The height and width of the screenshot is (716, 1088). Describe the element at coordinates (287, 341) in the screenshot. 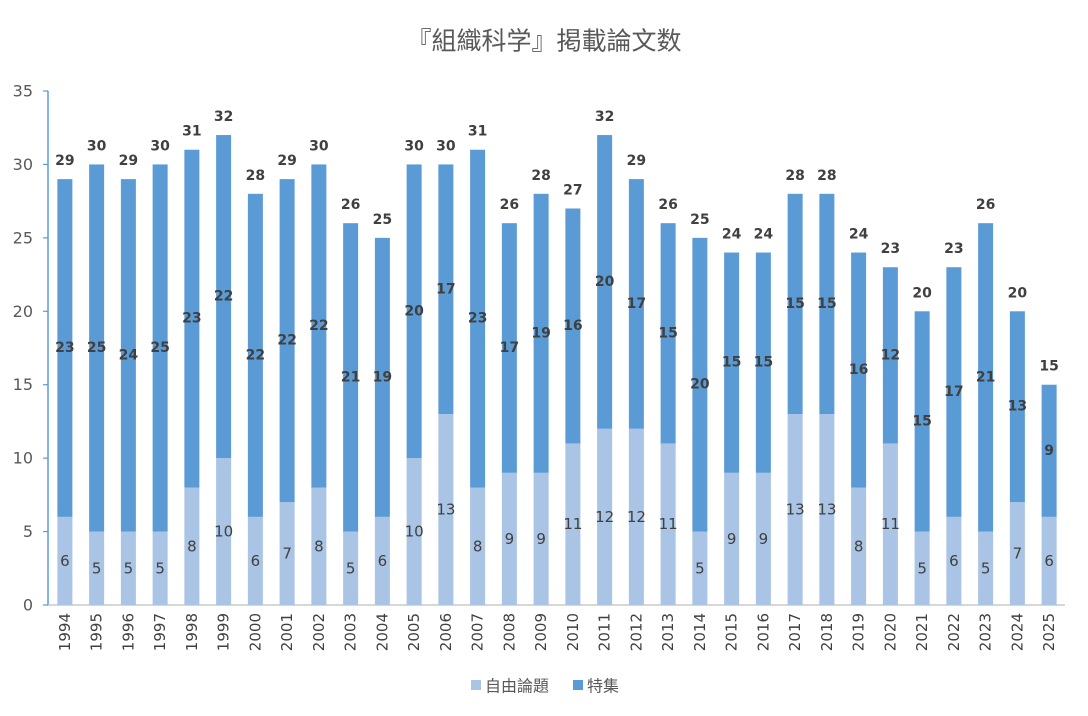

I see `bar-special-2001` at that location.